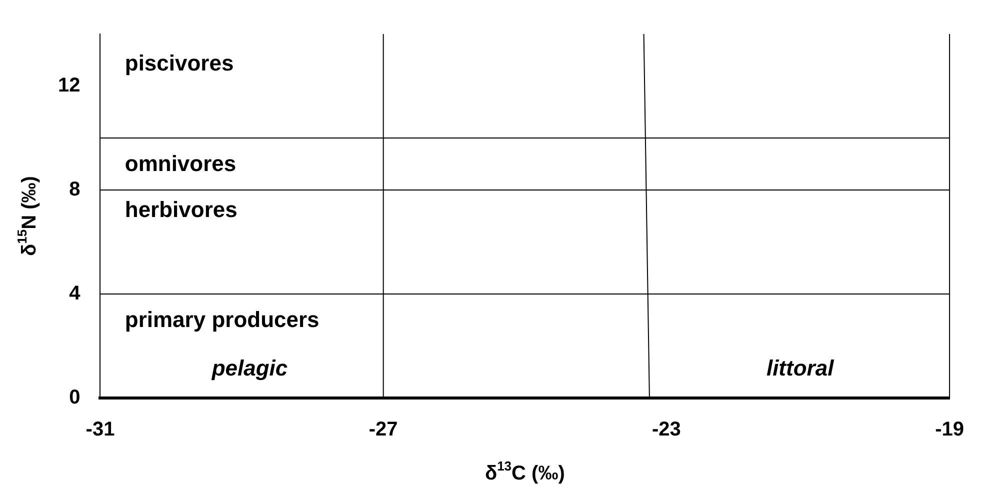 The width and height of the screenshot is (986, 500). Describe the element at coordinates (75, 293) in the screenshot. I see `y-tick-label: 4` at that location.